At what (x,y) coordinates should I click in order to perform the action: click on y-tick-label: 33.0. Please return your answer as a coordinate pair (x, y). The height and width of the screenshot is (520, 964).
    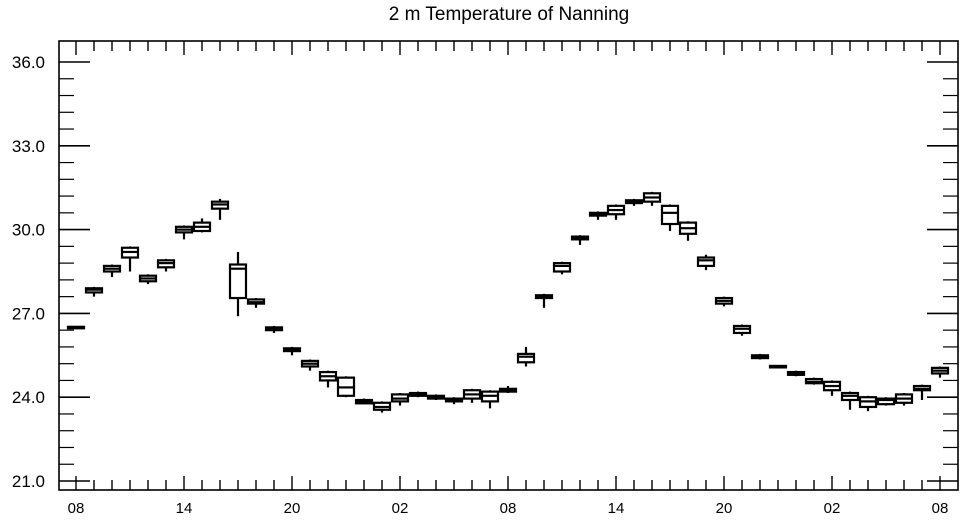
    Looking at the image, I should click on (28, 146).